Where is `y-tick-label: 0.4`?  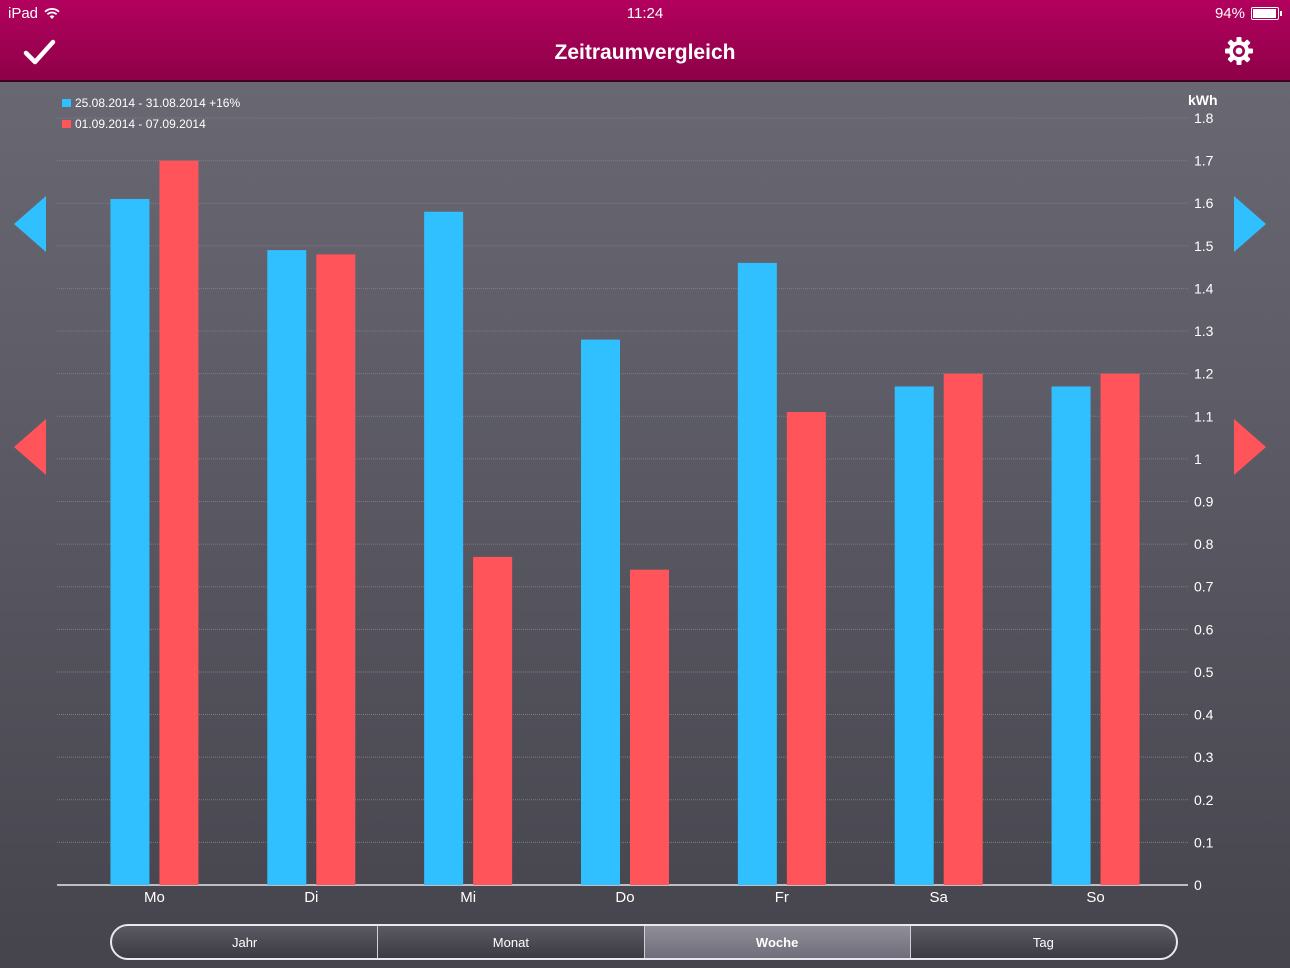
y-tick-label: 0.4 is located at coordinates (1204, 715).